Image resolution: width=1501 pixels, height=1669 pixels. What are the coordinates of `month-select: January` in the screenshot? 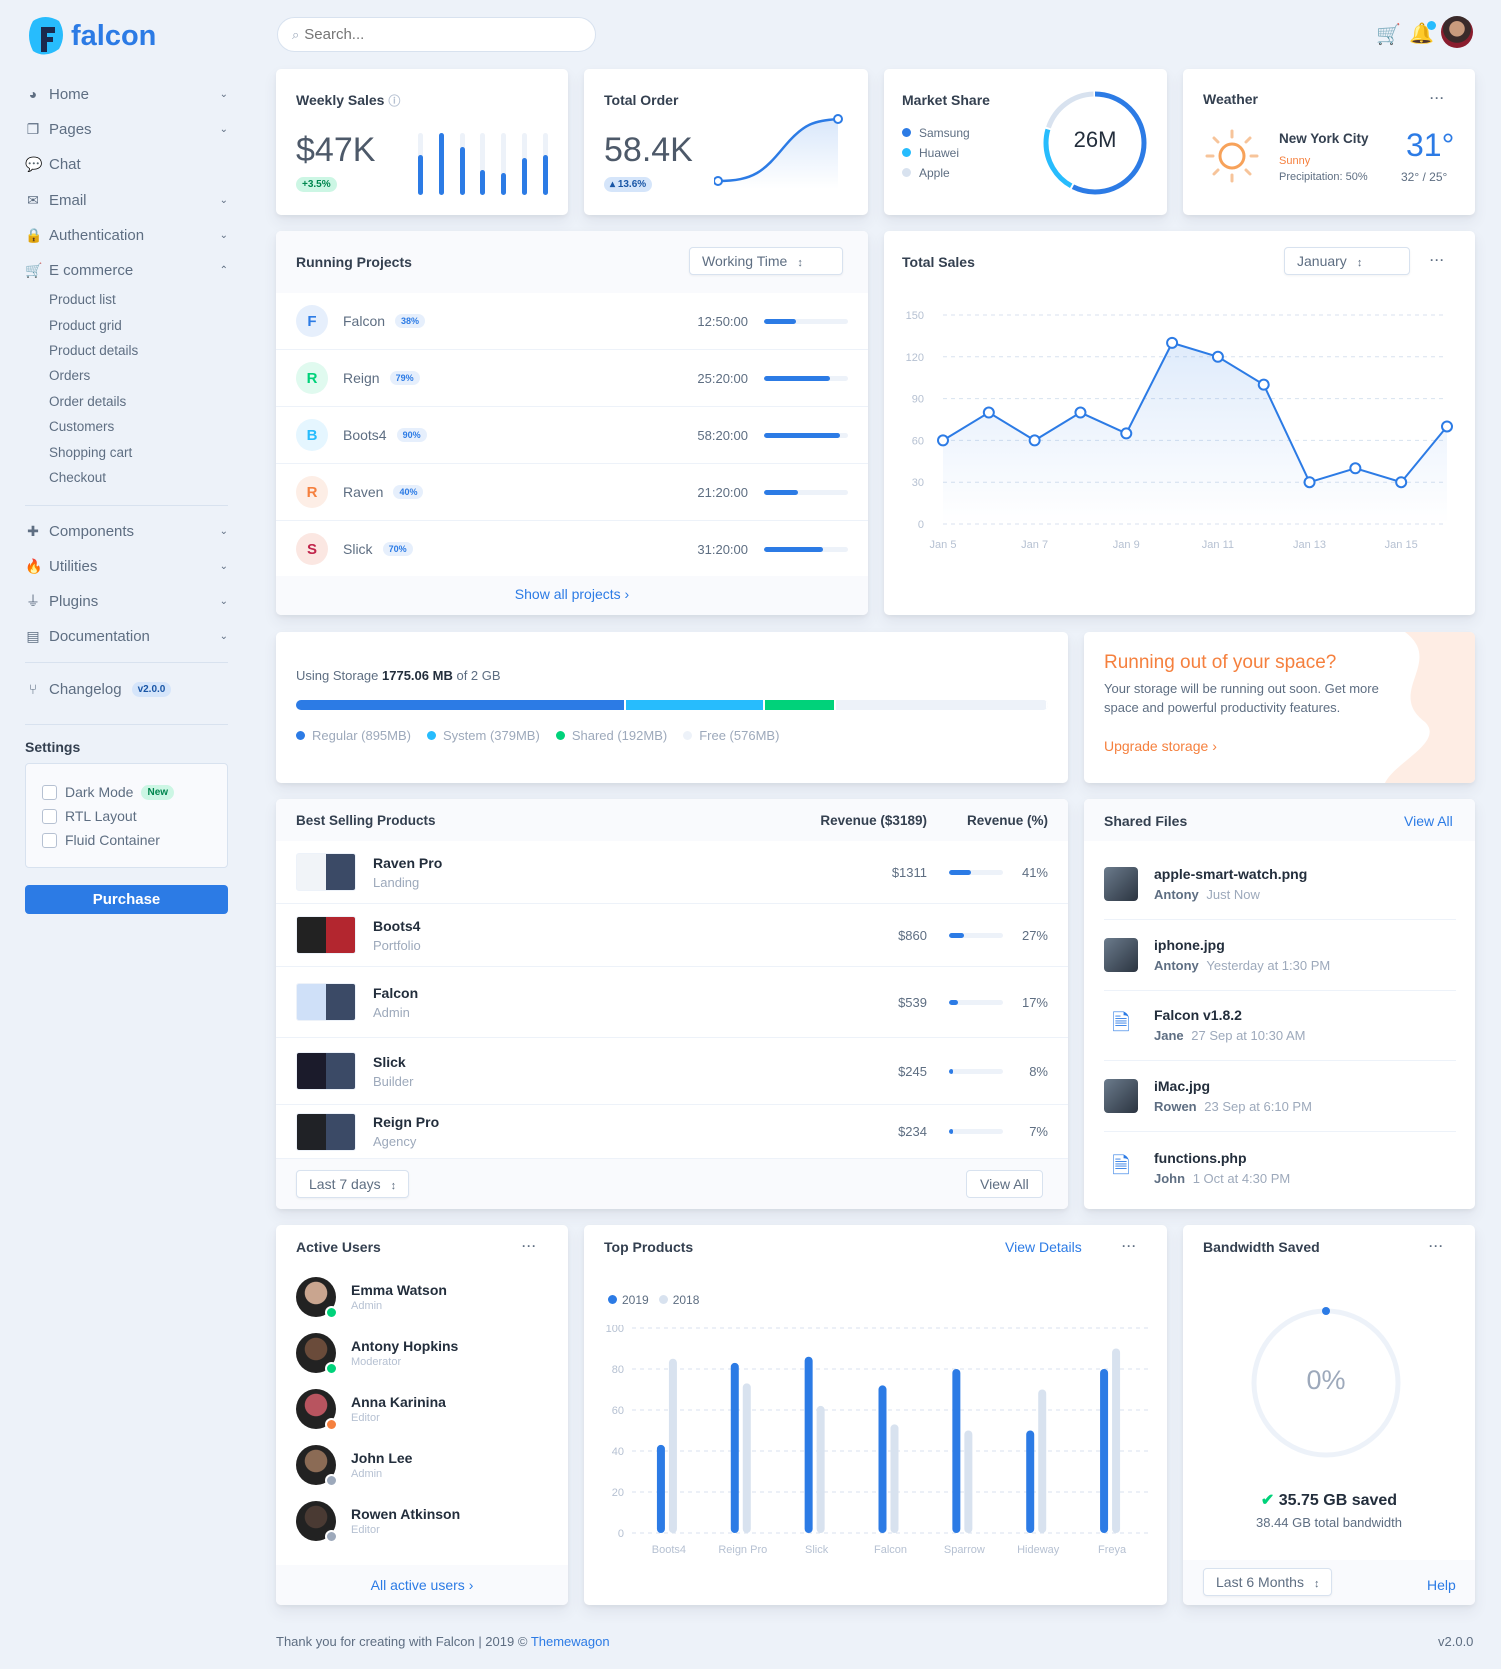 It's located at (1347, 261).